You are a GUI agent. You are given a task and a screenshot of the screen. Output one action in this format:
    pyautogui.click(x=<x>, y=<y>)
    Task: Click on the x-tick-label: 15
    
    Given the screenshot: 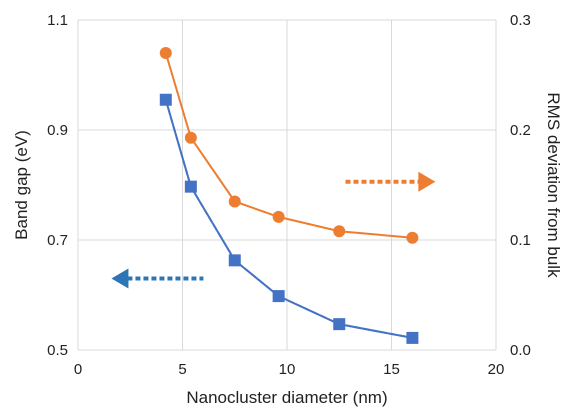 What is the action you would take?
    pyautogui.click(x=391, y=369)
    